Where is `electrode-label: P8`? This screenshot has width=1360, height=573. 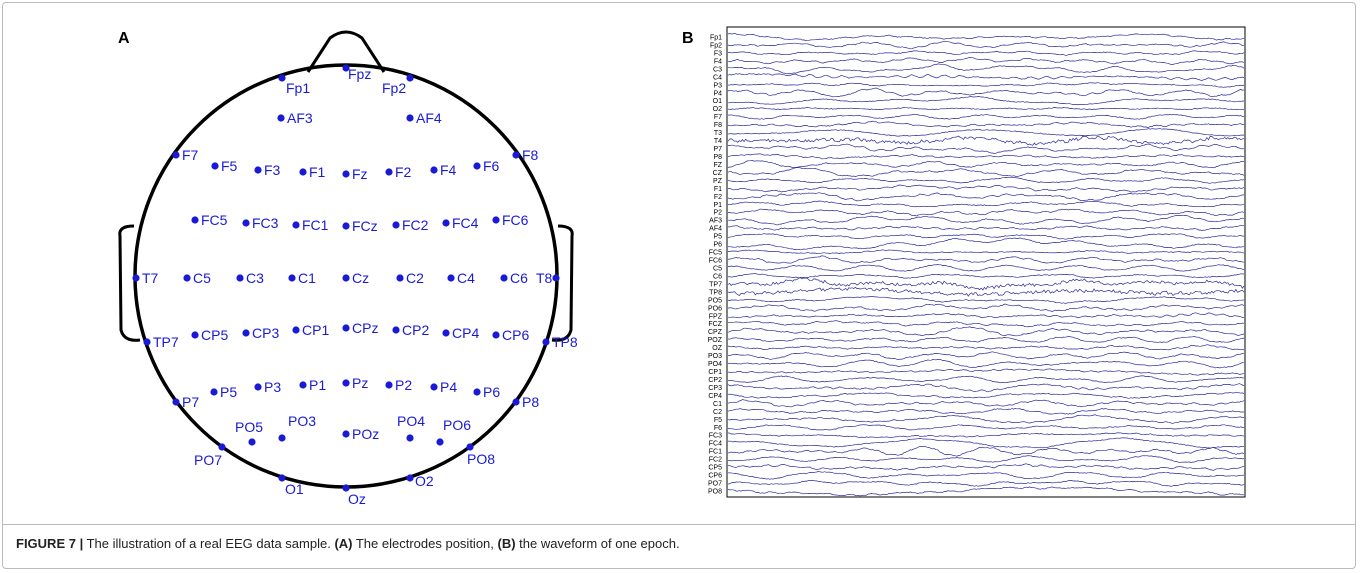 electrode-label: P8 is located at coordinates (530, 402).